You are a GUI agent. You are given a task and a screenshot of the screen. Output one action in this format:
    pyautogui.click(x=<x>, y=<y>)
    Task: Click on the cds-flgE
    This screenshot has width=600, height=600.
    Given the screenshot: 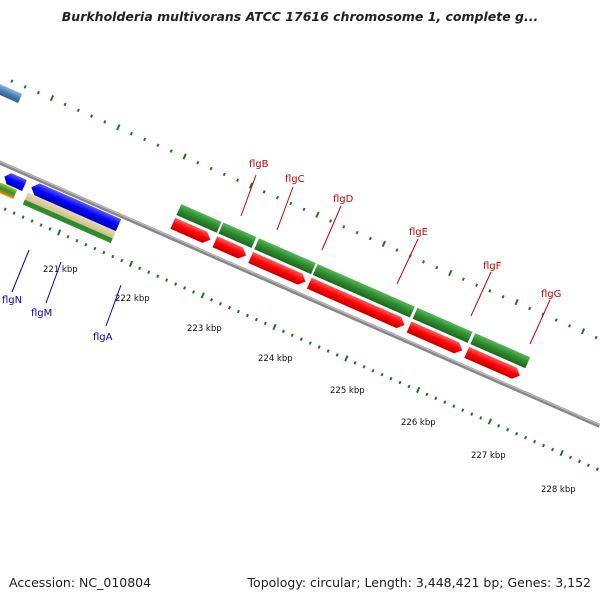 What is the action you would take?
    pyautogui.click(x=356, y=304)
    